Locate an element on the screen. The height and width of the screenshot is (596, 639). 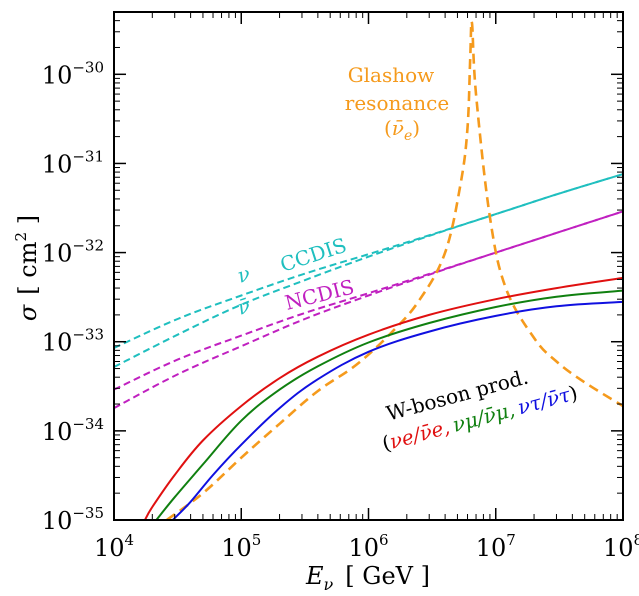
y-axis-title: σ [ cm2 ] is located at coordinates (27, 268).